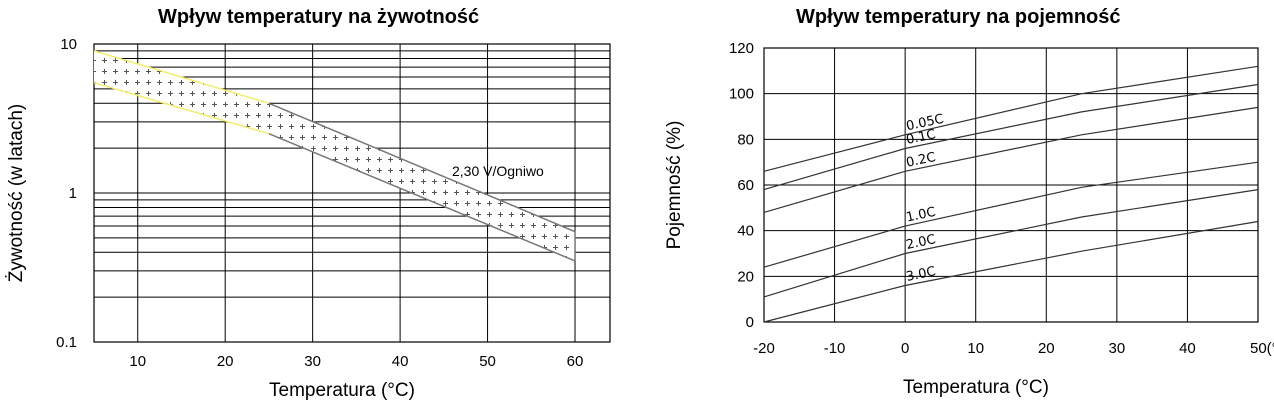 This screenshot has height=408, width=1274. I want to click on y-axis-label: Żywotność (w latach), so click(16, 193).